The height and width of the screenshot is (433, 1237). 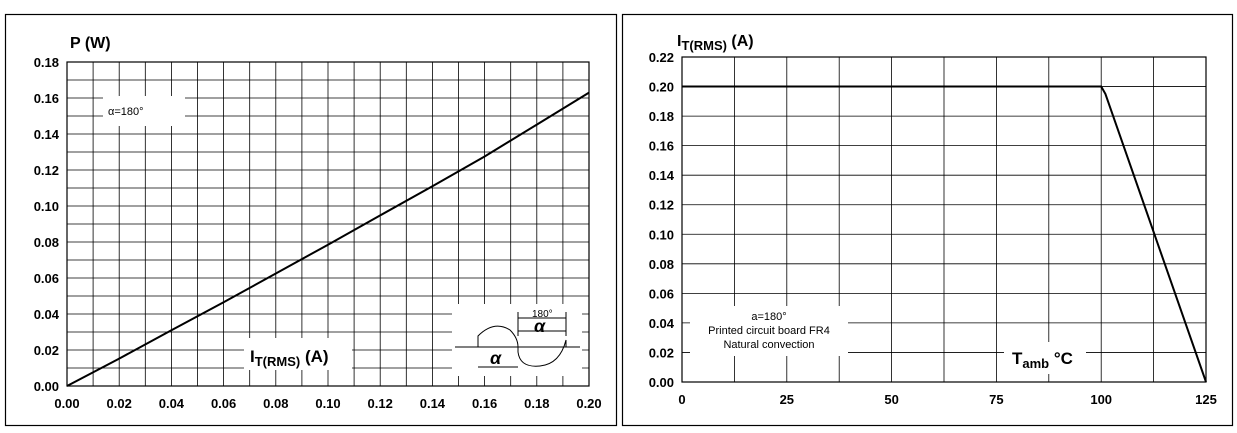 What do you see at coordinates (126, 112) in the screenshot?
I see `chart1-annotation: α=180°` at bounding box center [126, 112].